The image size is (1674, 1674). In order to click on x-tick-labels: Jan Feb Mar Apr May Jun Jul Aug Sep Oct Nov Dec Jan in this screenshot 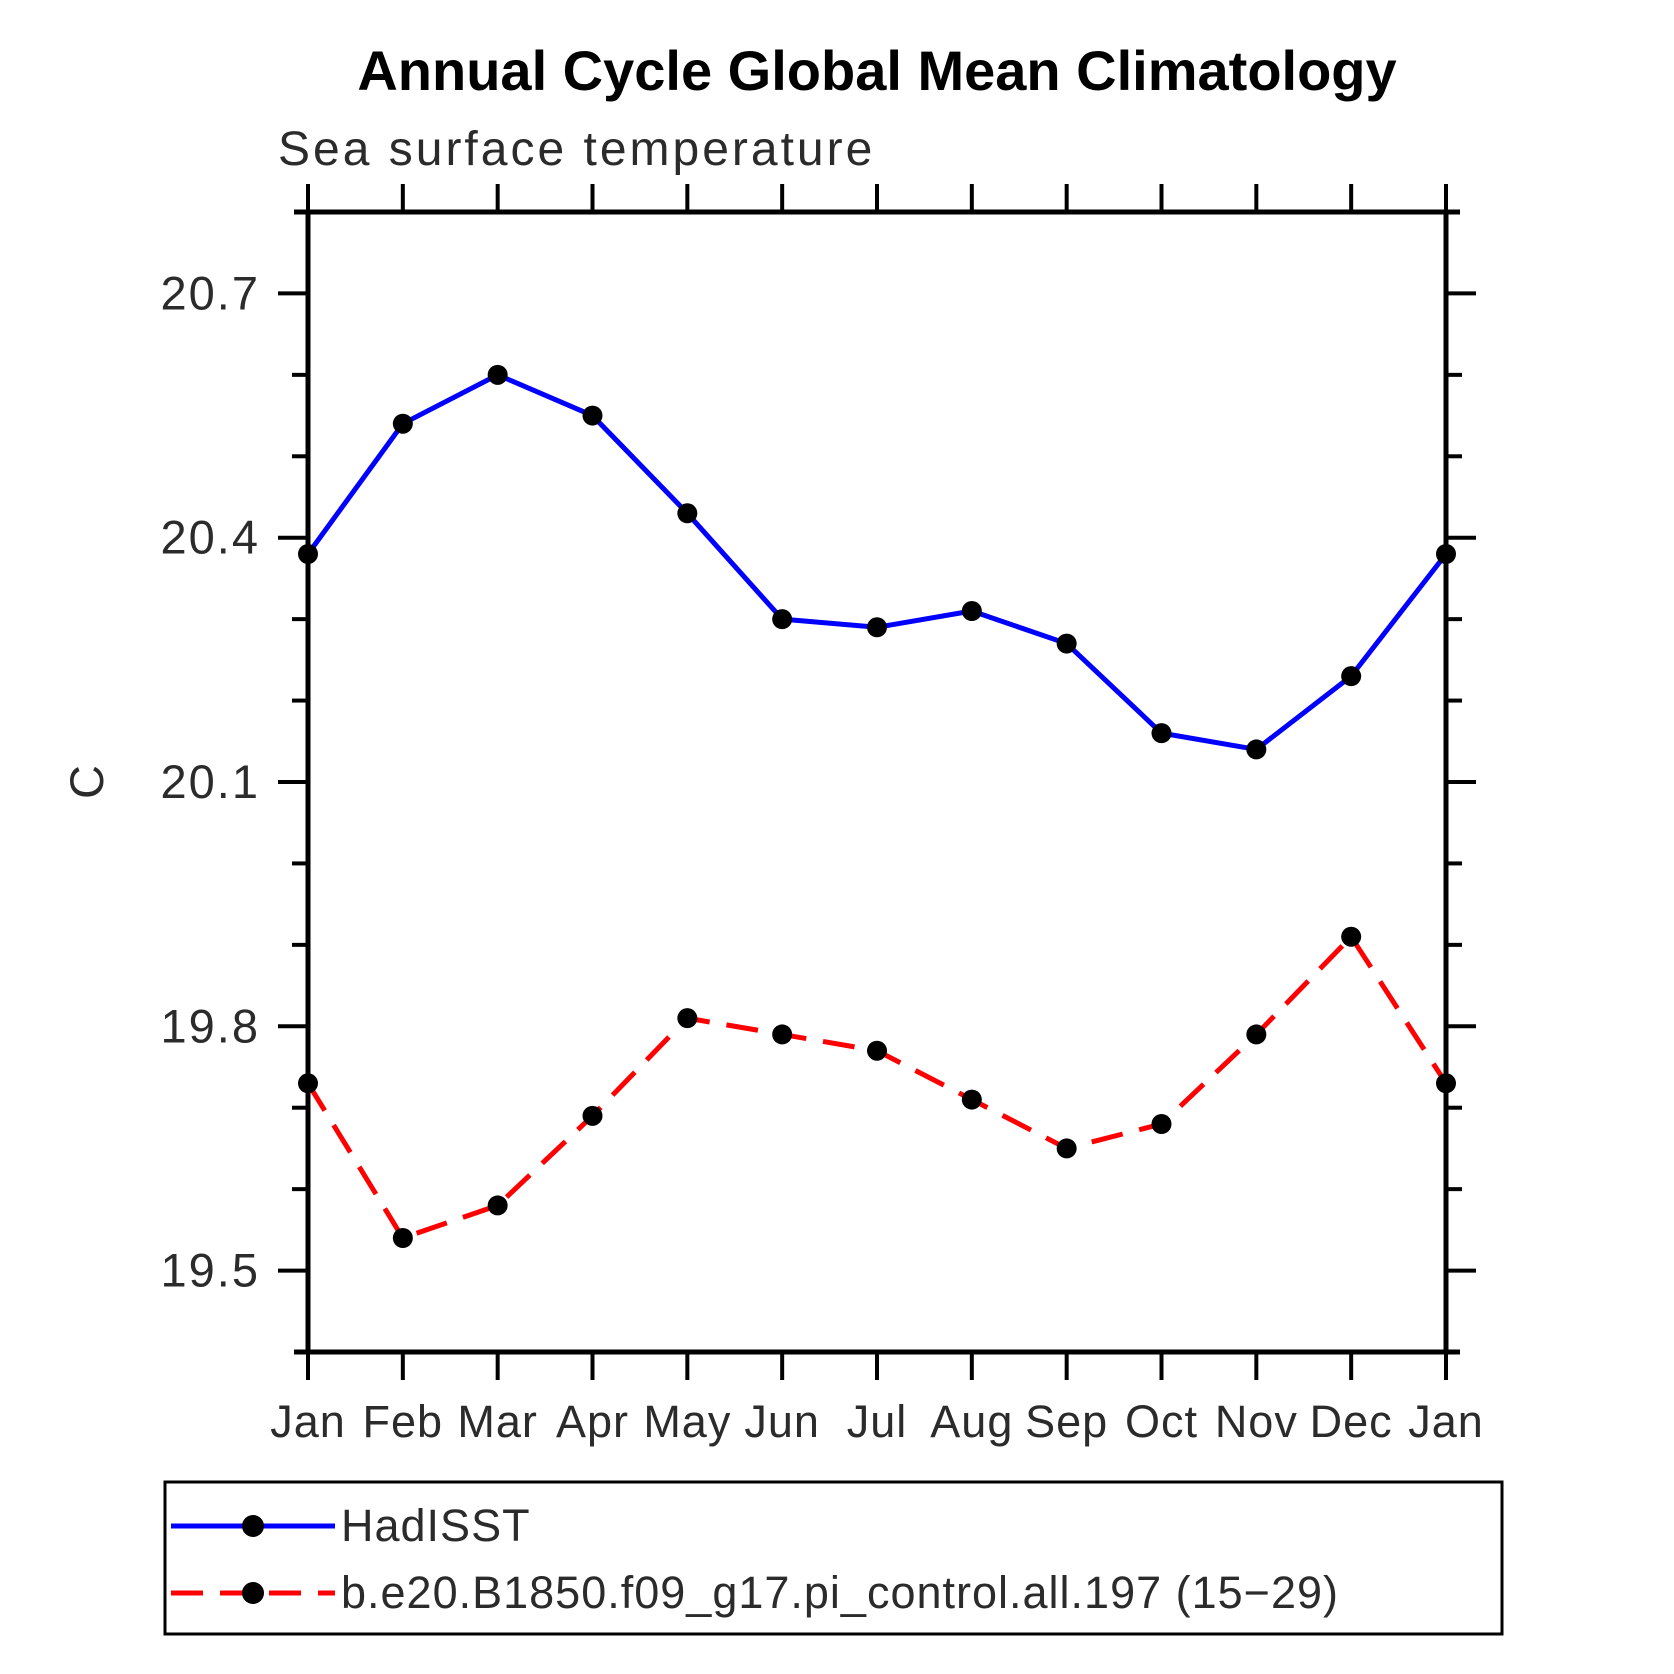, I will do `click(877, 1421)`.